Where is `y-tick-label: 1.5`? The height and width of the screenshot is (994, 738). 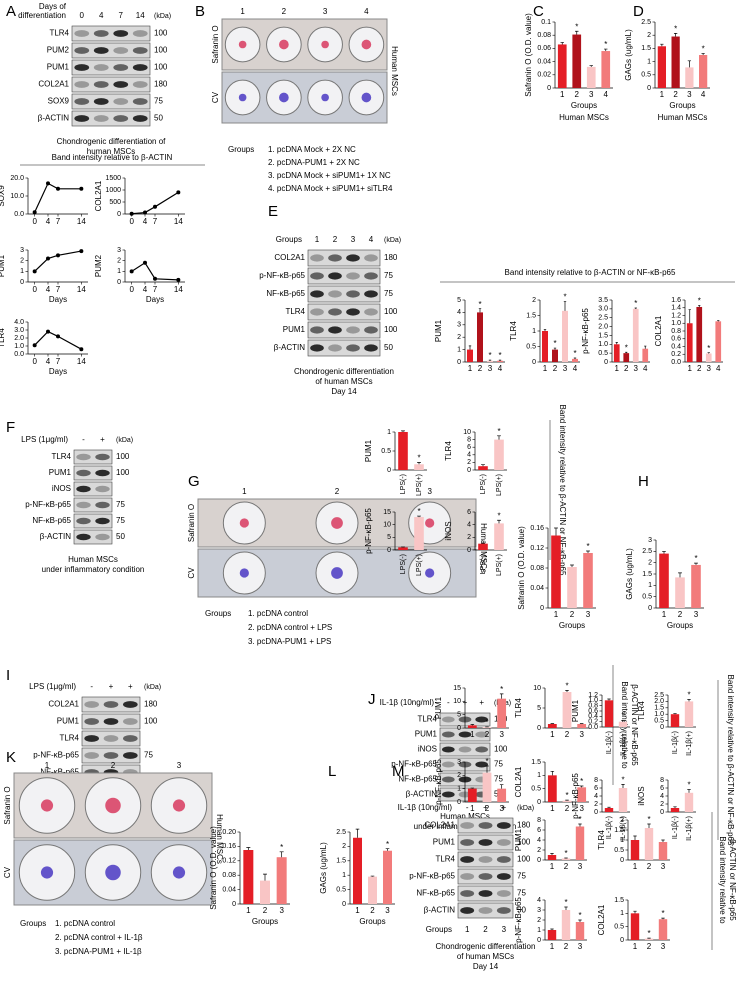 y-tick-label: 1.5 is located at coordinates (646, 48).